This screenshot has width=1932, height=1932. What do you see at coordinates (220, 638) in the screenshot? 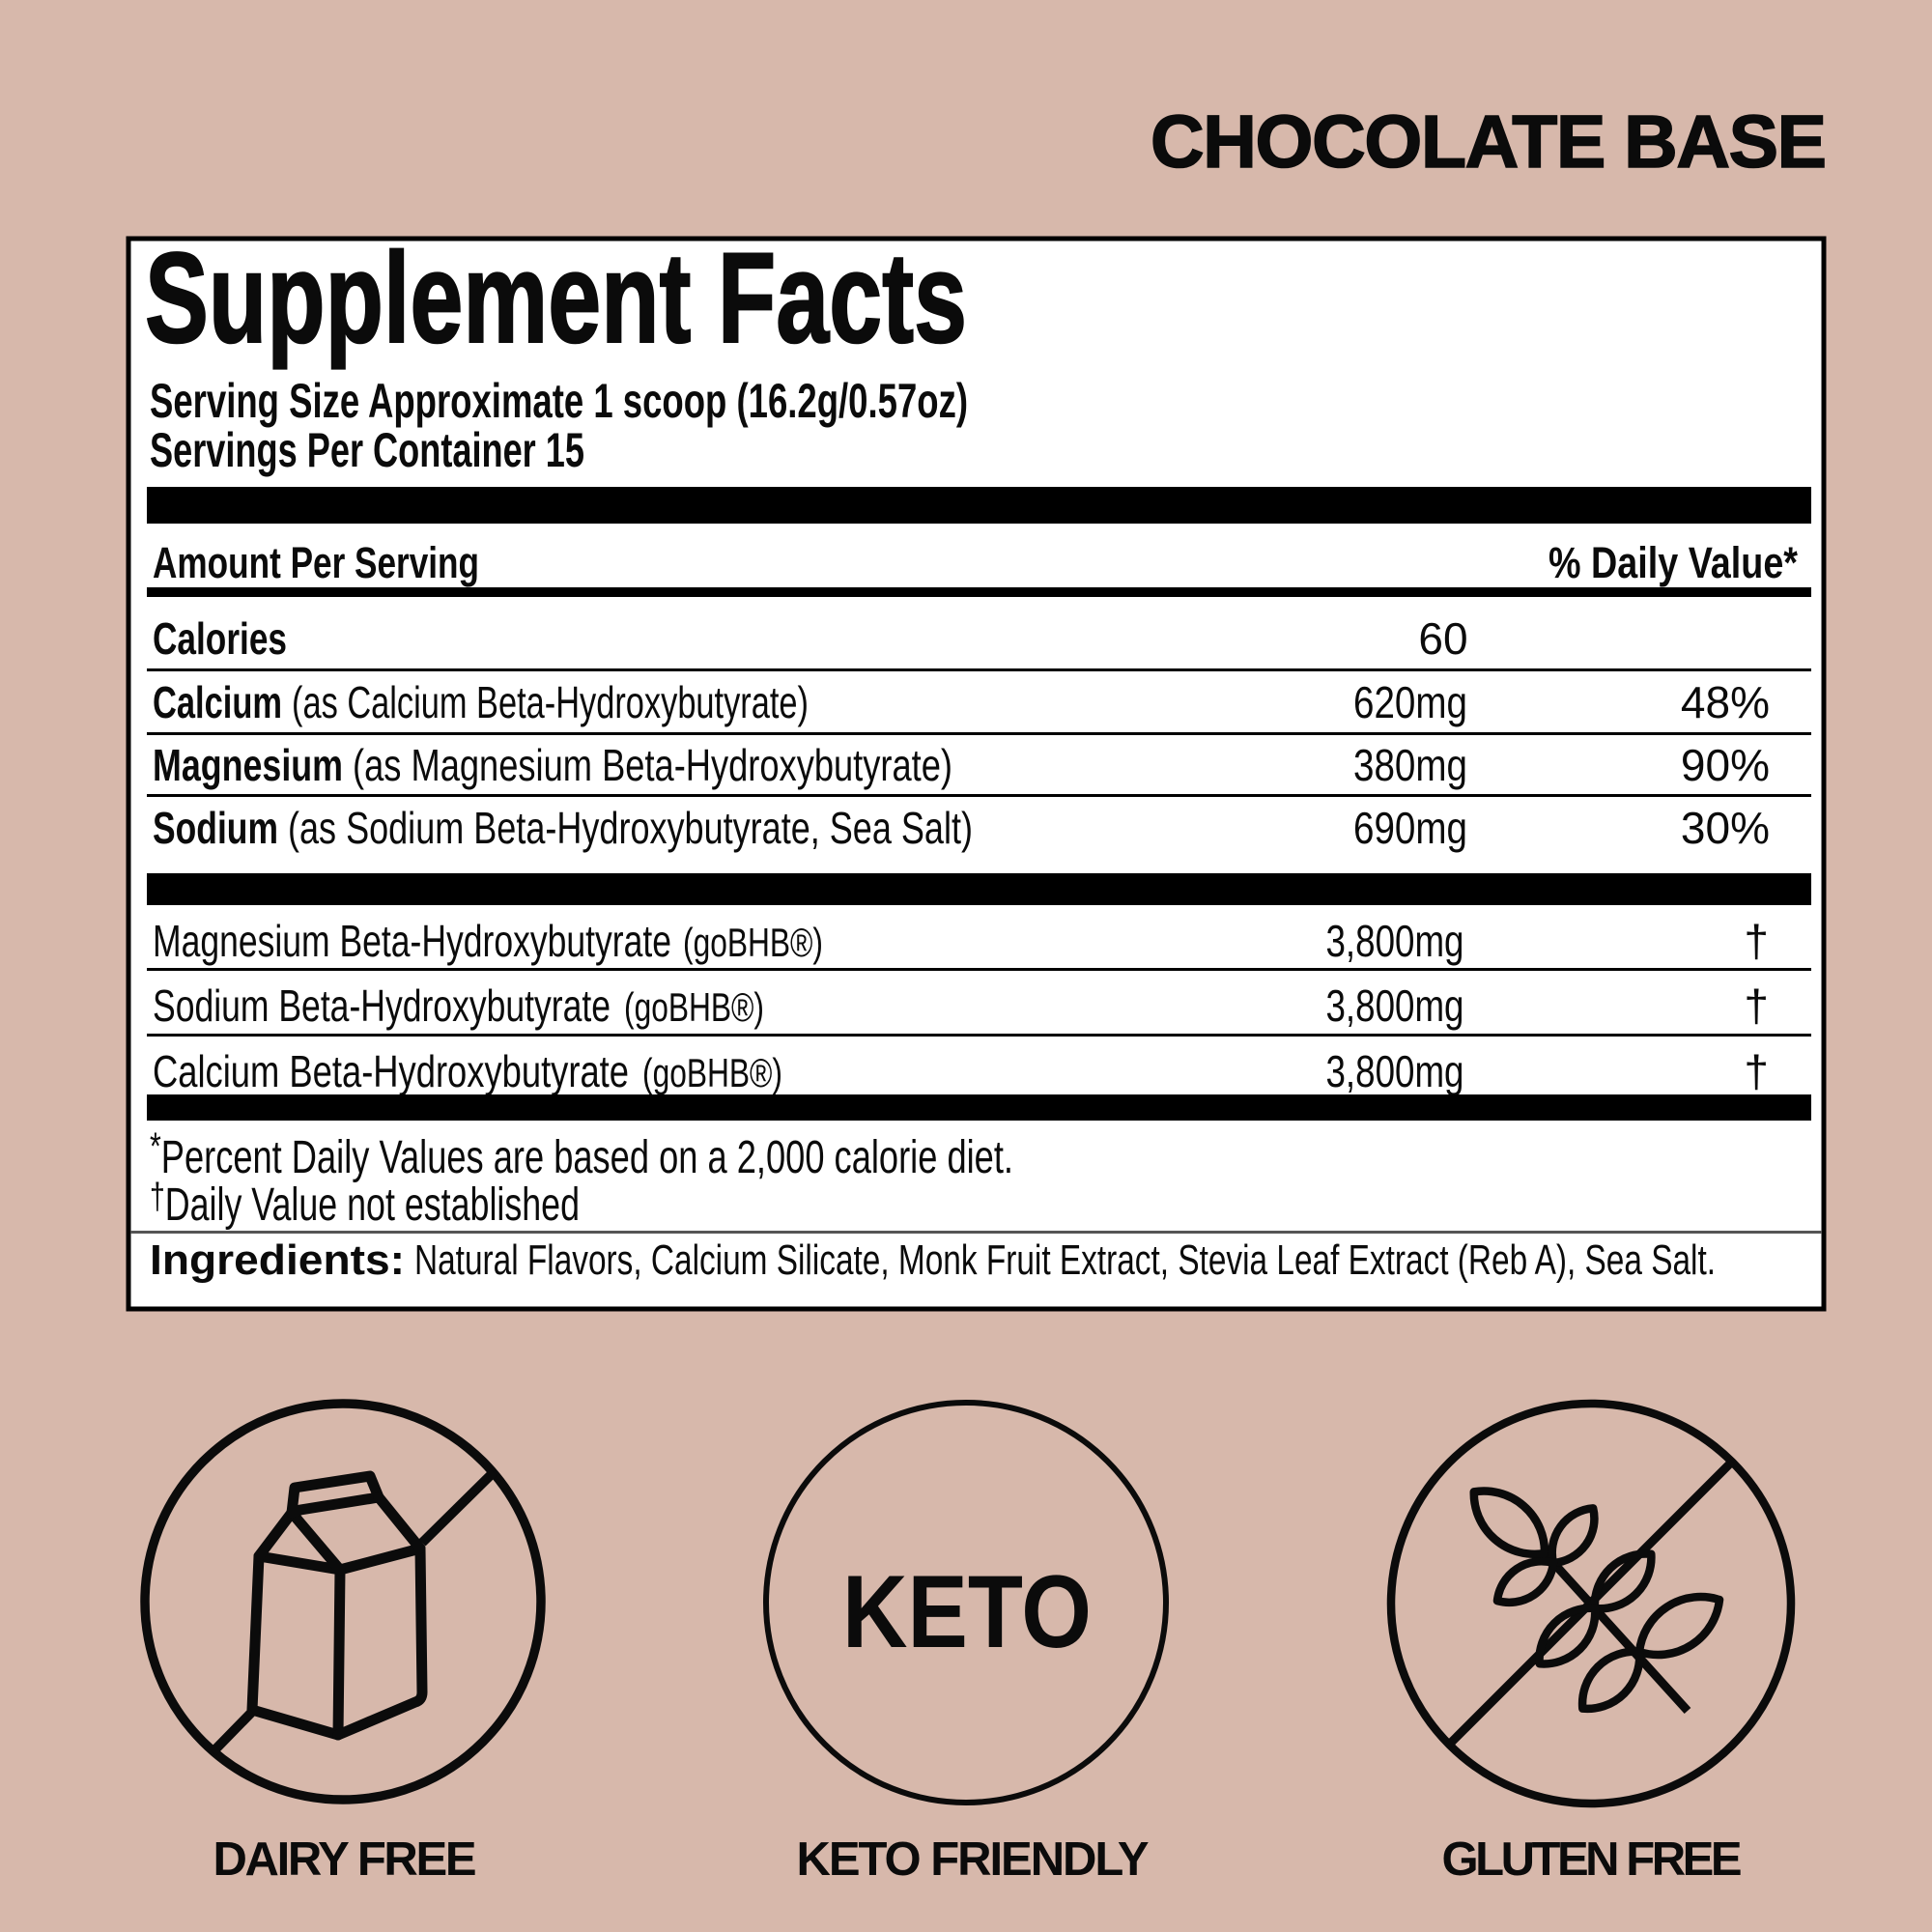
I see `svg-text: Calories` at bounding box center [220, 638].